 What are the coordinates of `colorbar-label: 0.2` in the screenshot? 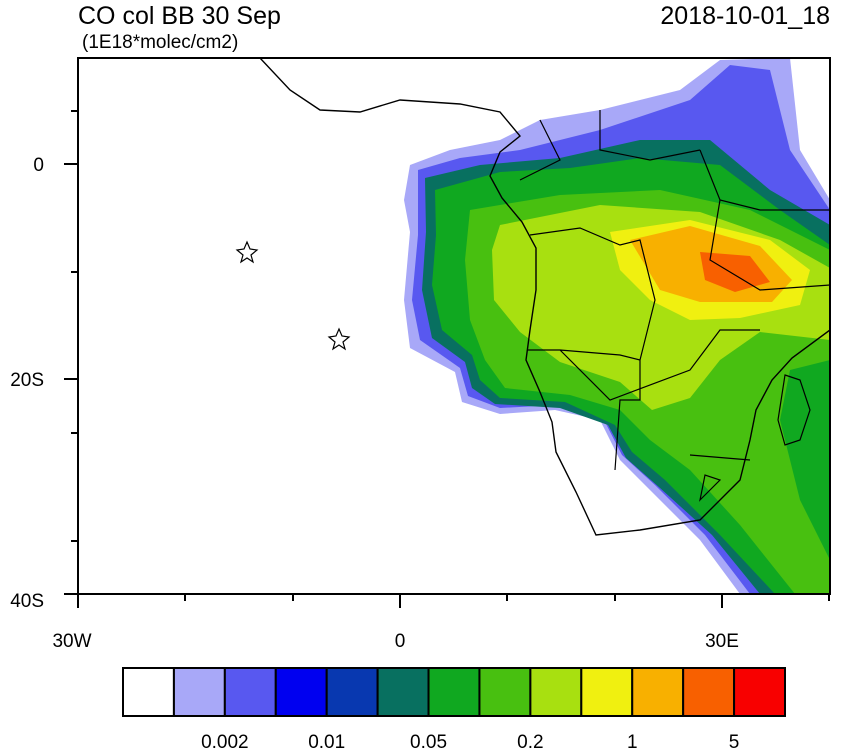 It's located at (530, 741).